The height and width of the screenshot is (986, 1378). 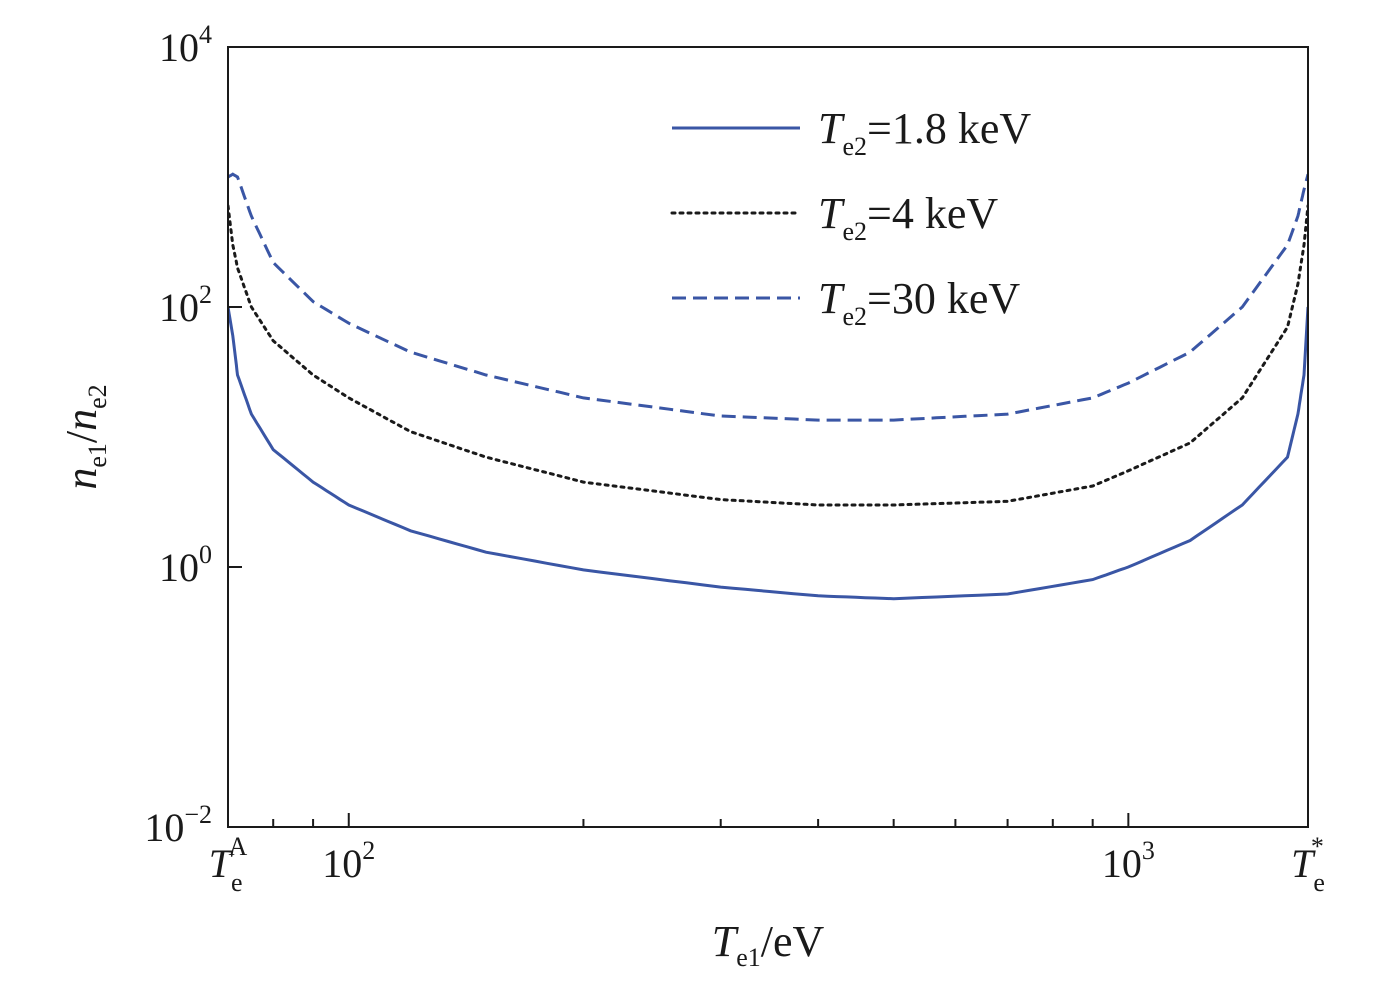 What do you see at coordinates (185, 565) in the screenshot?
I see `y-tick-label: 10⁰` at bounding box center [185, 565].